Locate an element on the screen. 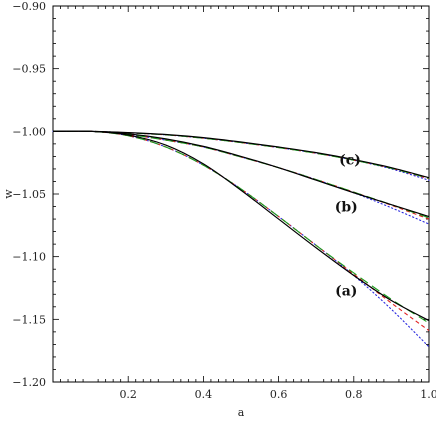 The height and width of the screenshot is (423, 436). curve-label: (c) is located at coordinates (350, 161).